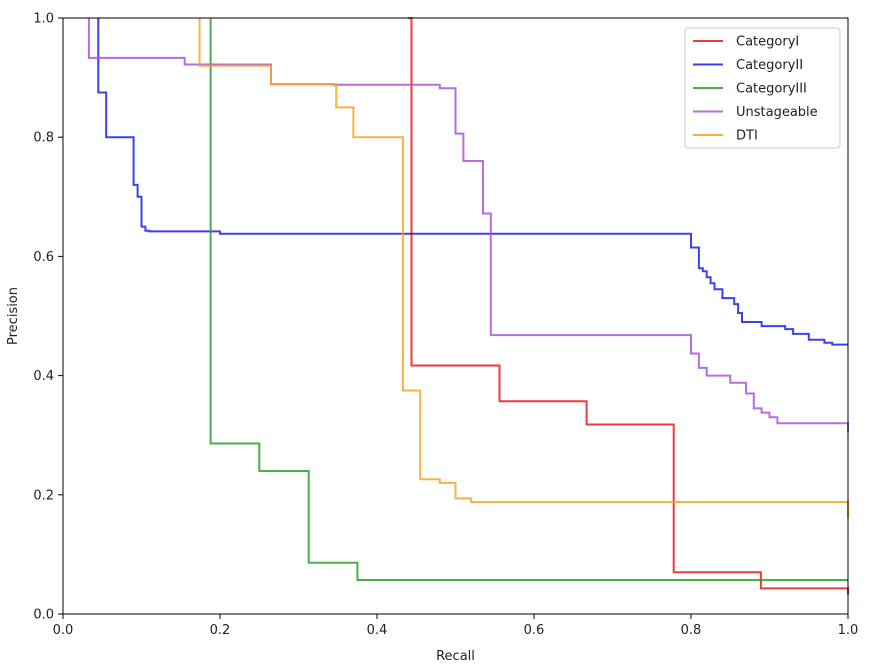  Describe the element at coordinates (771, 89) in the screenshot. I see `legend-label-categoryiii: CategoryIII` at that location.